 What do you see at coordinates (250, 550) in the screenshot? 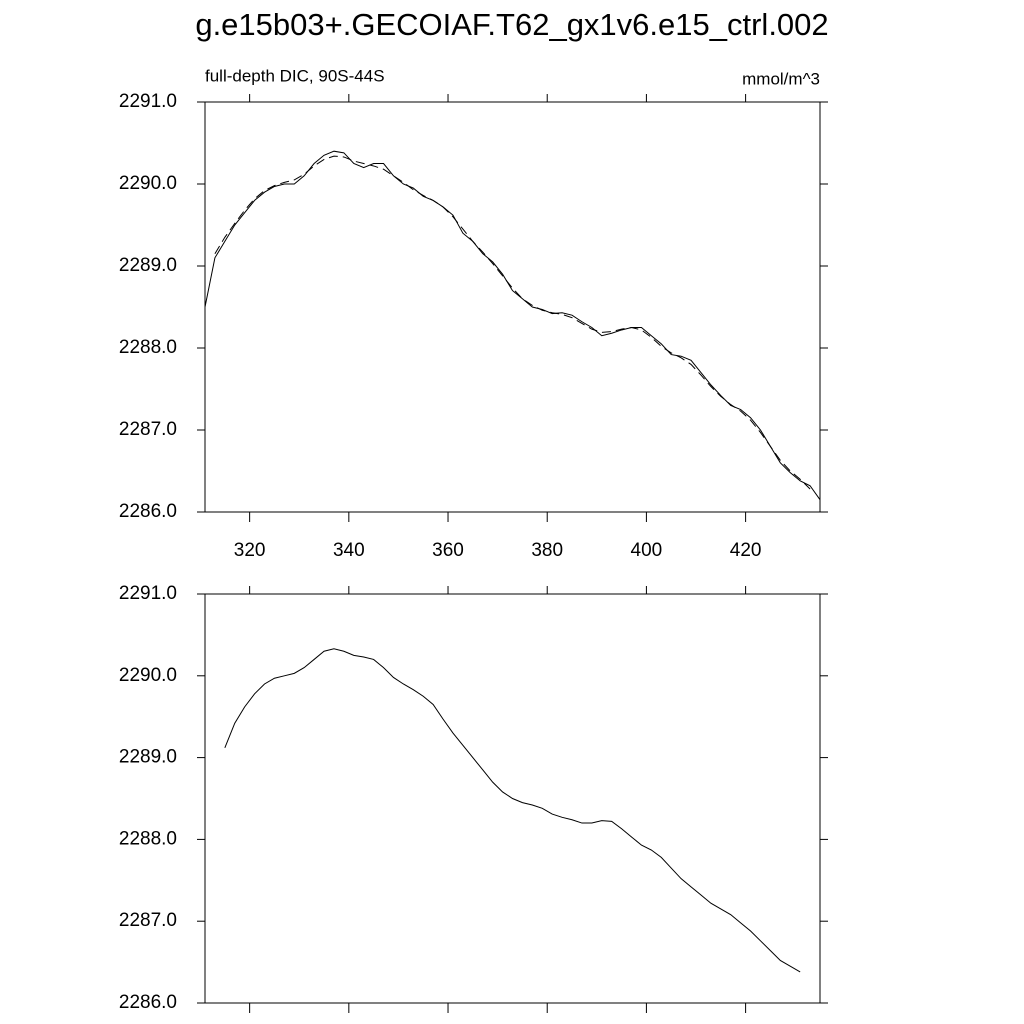
I see `x-tick-label: 320` at bounding box center [250, 550].